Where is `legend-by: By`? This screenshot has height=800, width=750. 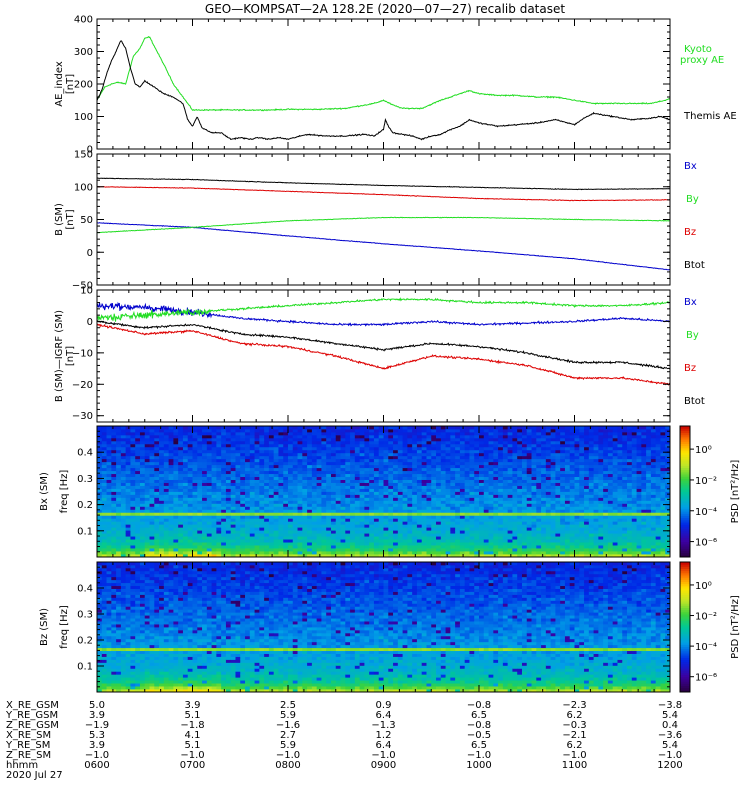
legend-by: By is located at coordinates (692, 199).